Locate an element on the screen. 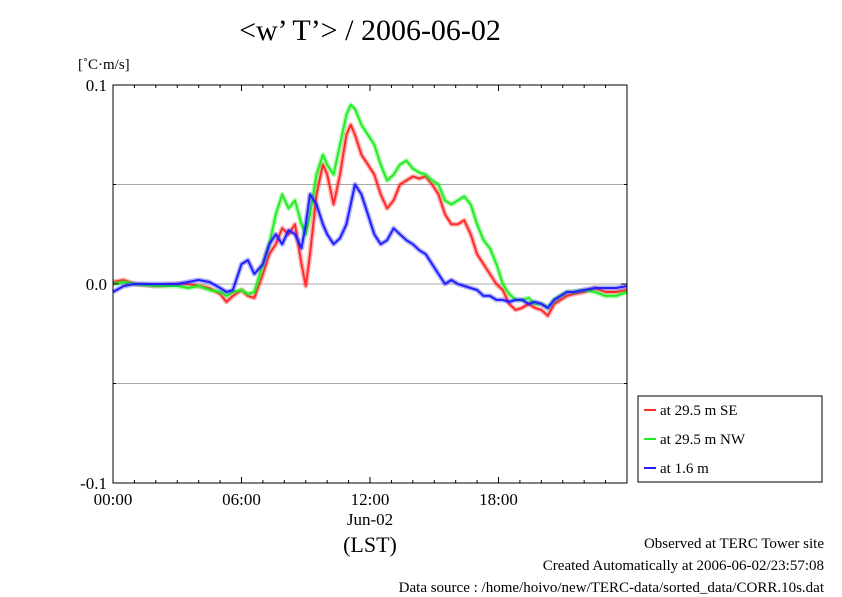  x-tick-label: 00:00 is located at coordinates (113, 499).